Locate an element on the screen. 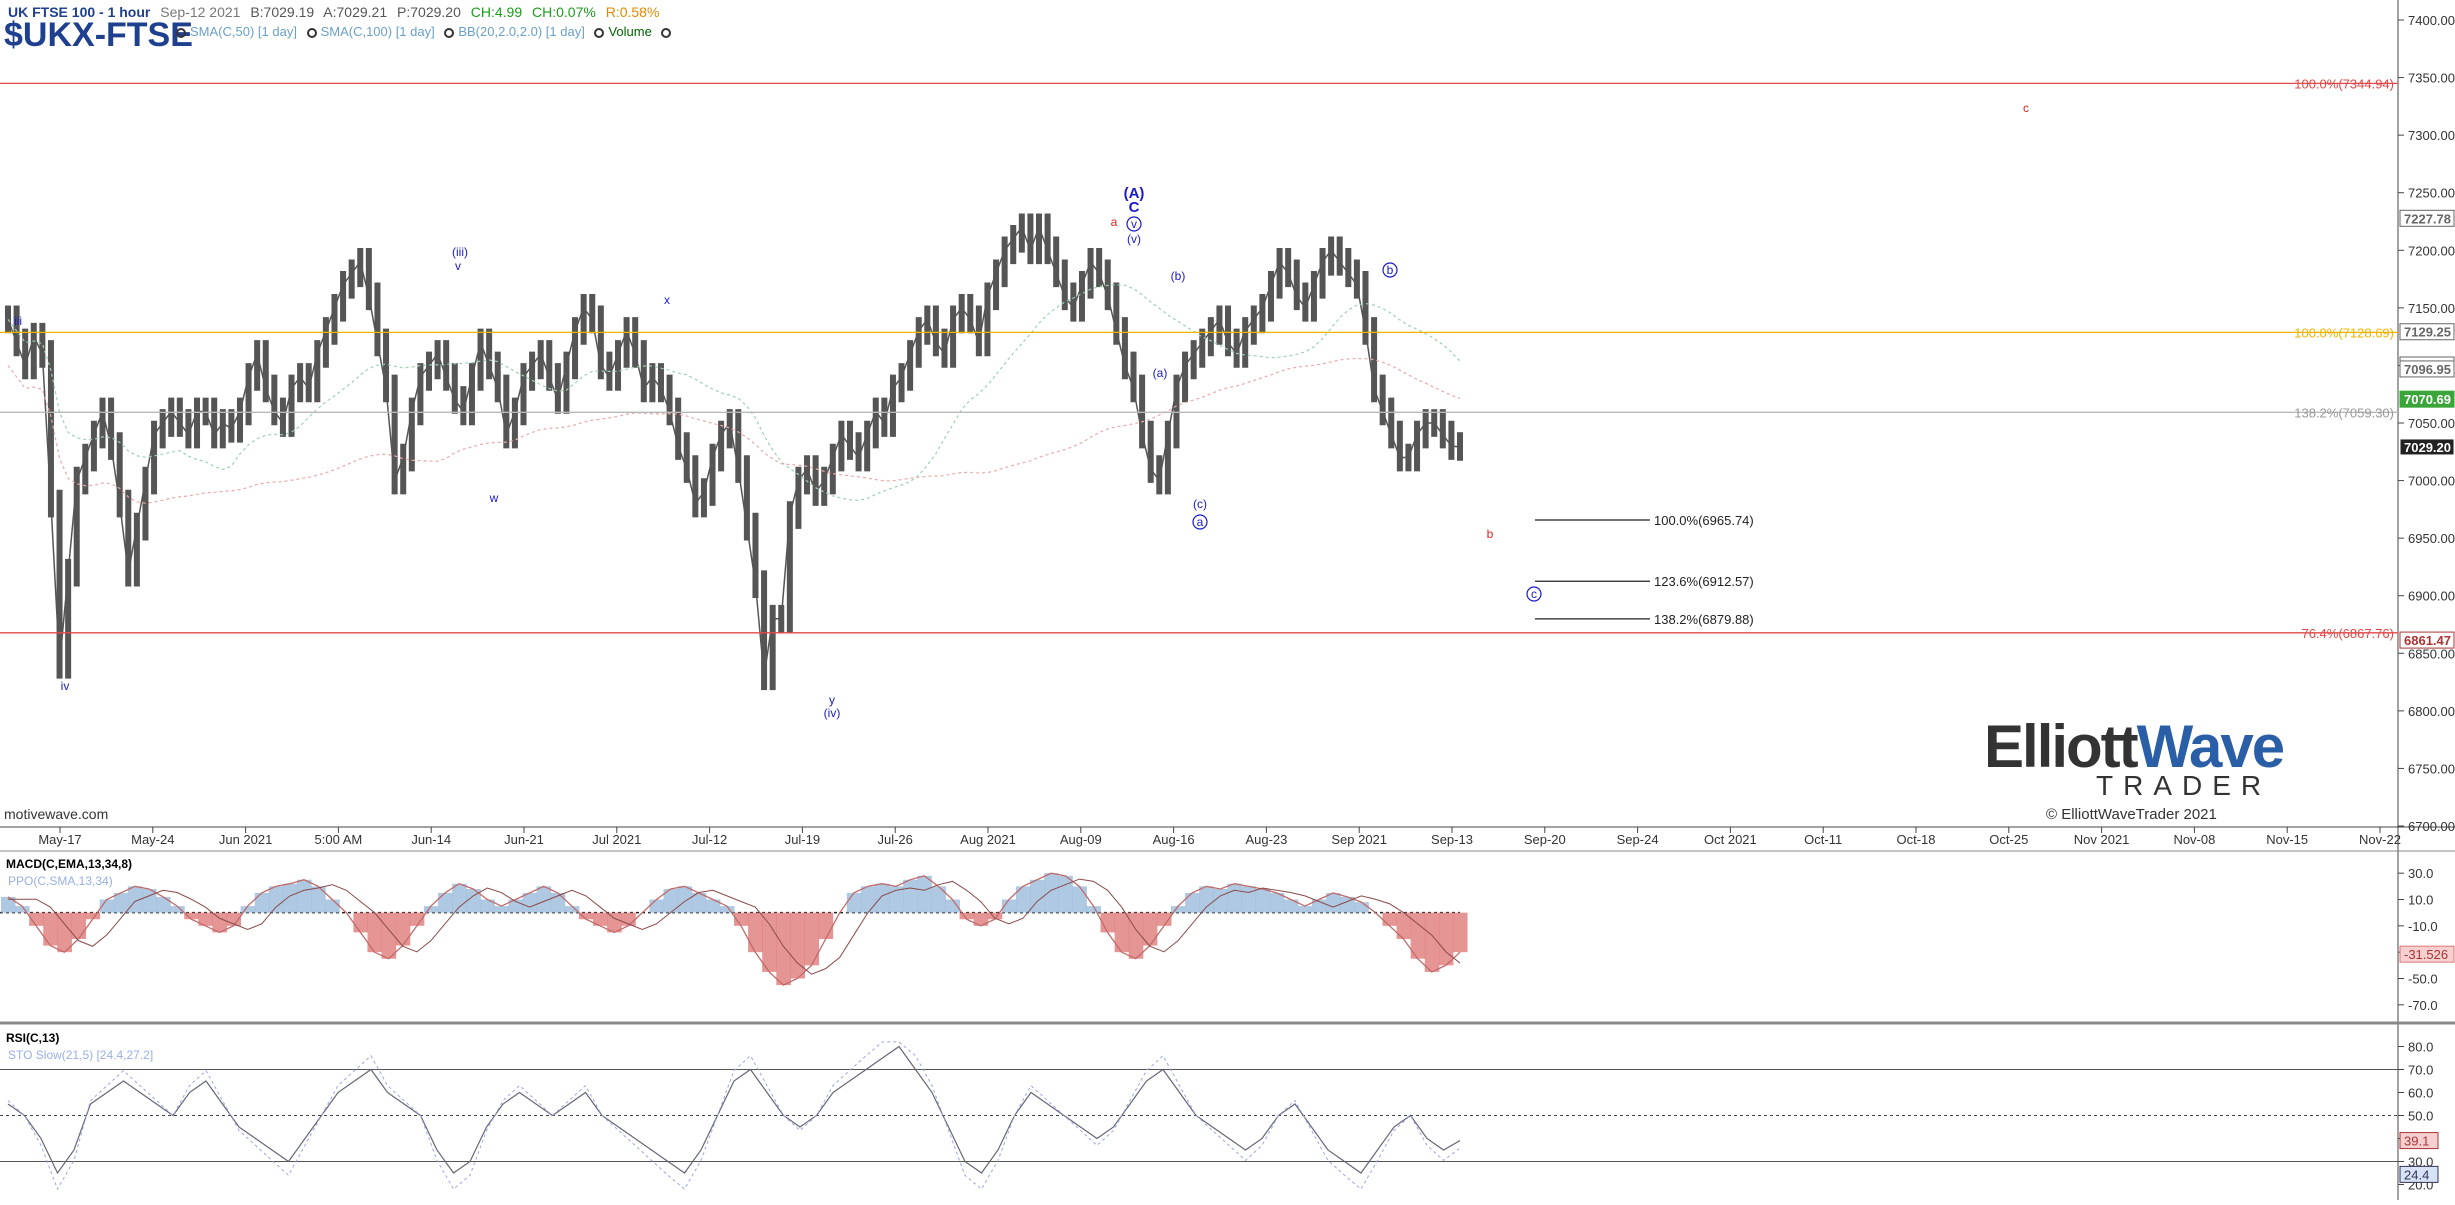 This screenshot has width=2455, height=1205. macd-value-tag-box is located at coordinates (2427, 954).